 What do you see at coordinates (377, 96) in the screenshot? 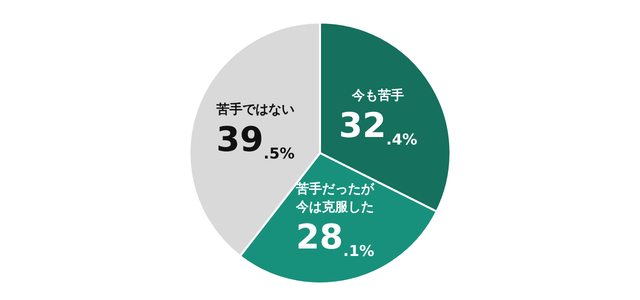
I see `slice-label: 今も苦手` at bounding box center [377, 96].